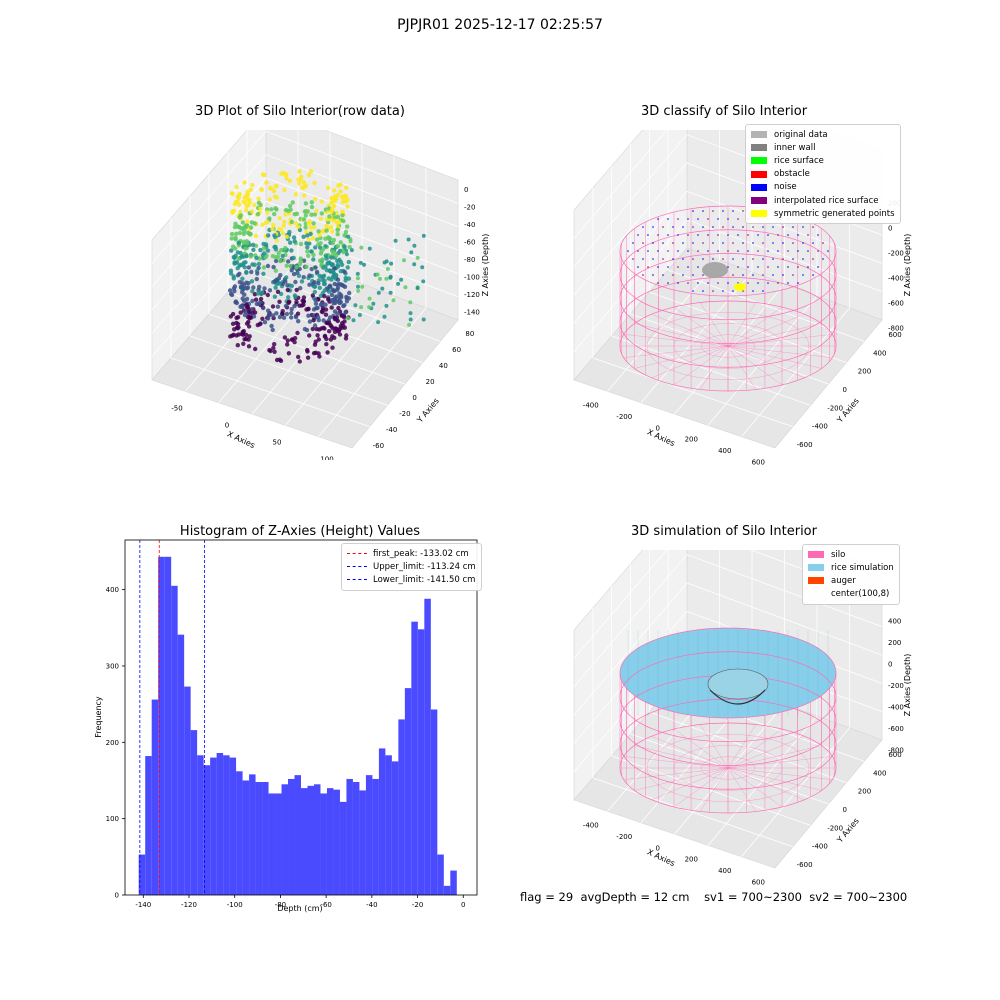 The width and height of the screenshot is (1000, 1000). What do you see at coordinates (443, 366) in the screenshot?
I see `raw-ytick: 40` at bounding box center [443, 366].